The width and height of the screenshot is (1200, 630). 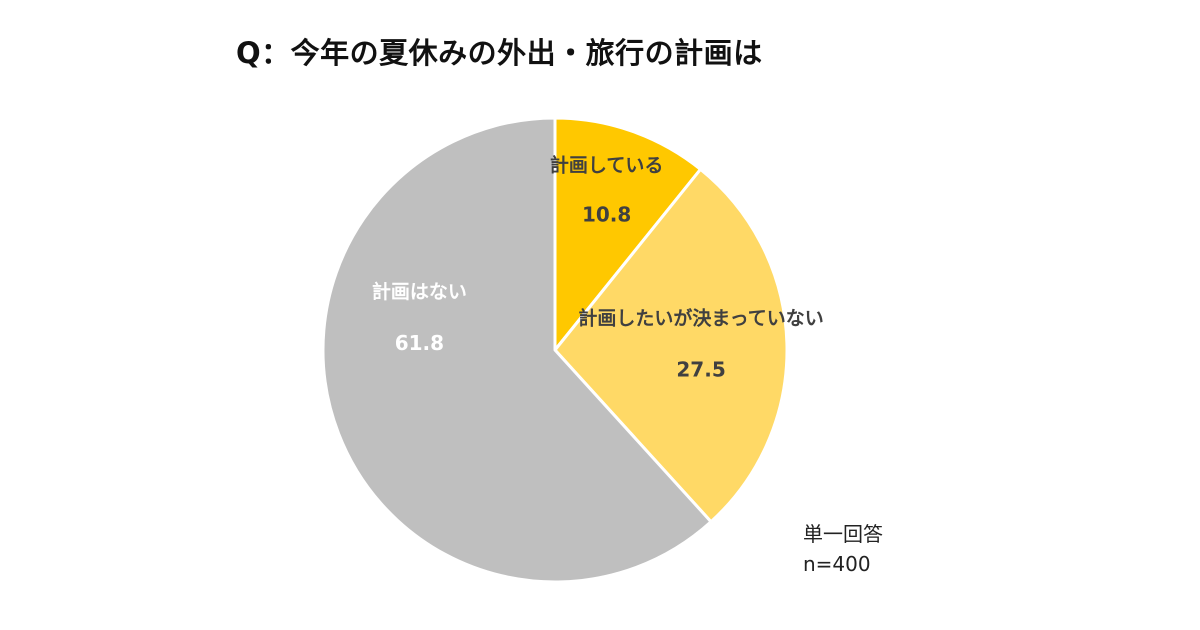 What do you see at coordinates (837, 564) in the screenshot?
I see `sample-size-note: n=400` at bounding box center [837, 564].